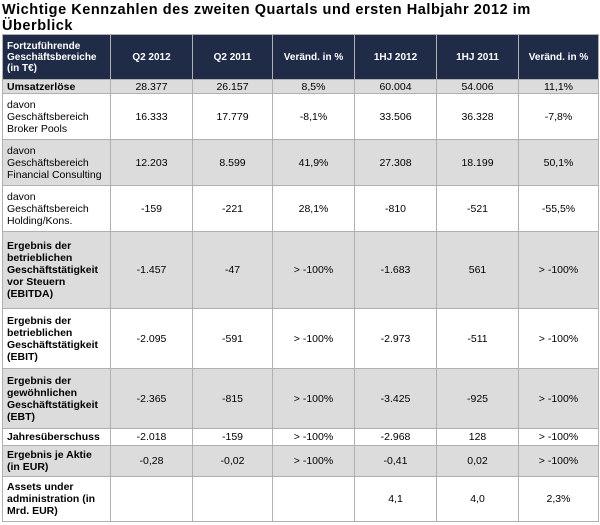 This screenshot has width=600, height=525. I want to click on header-change-q2: Veränd. in %, so click(313, 57).